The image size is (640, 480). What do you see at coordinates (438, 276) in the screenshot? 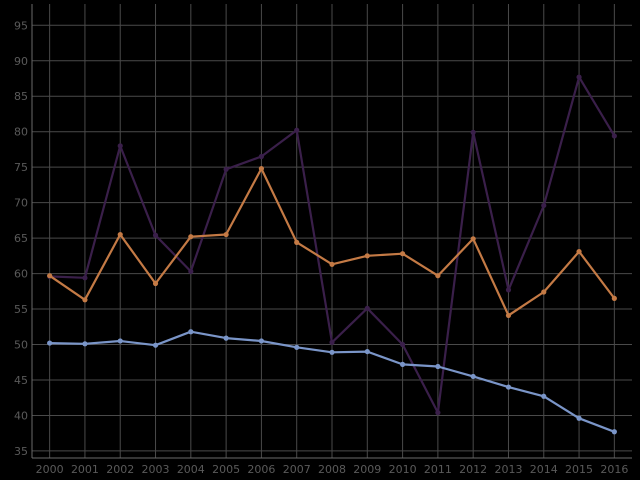
I see `series-2-point-2011` at bounding box center [438, 276].